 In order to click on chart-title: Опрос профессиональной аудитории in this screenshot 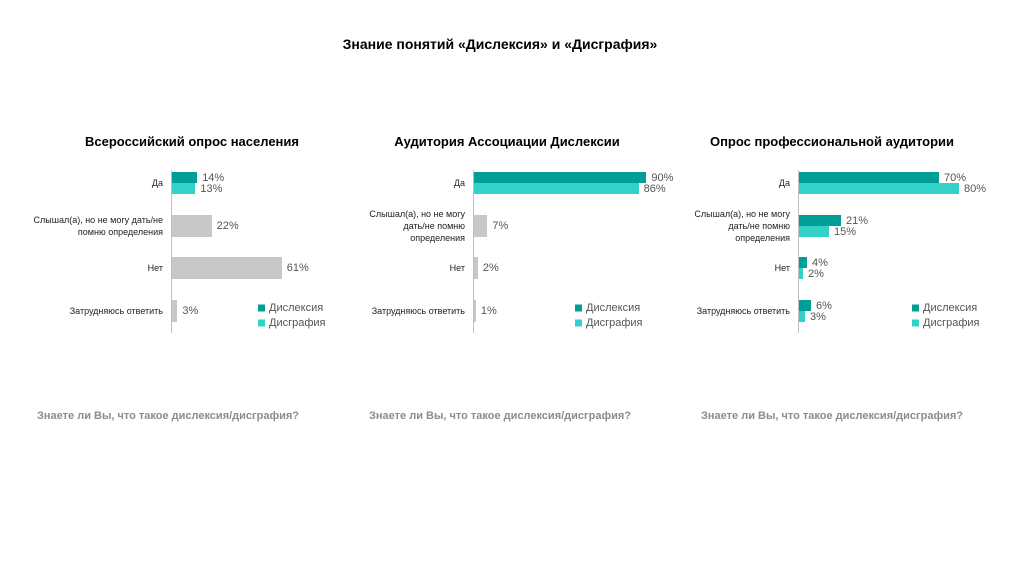, I will do `click(832, 141)`.